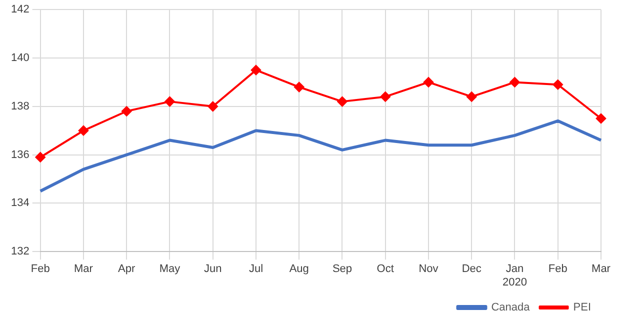  Describe the element at coordinates (127, 269) in the screenshot. I see `x-tick-label: Apr` at that location.